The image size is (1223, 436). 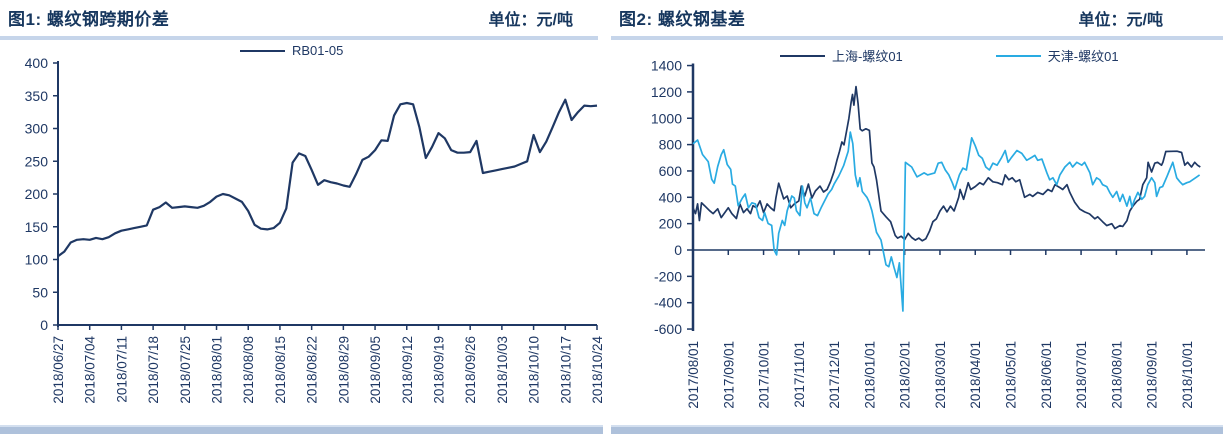 What do you see at coordinates (834, 375) in the screenshot?
I see `svg-text: 2017/12/01` at bounding box center [834, 375].